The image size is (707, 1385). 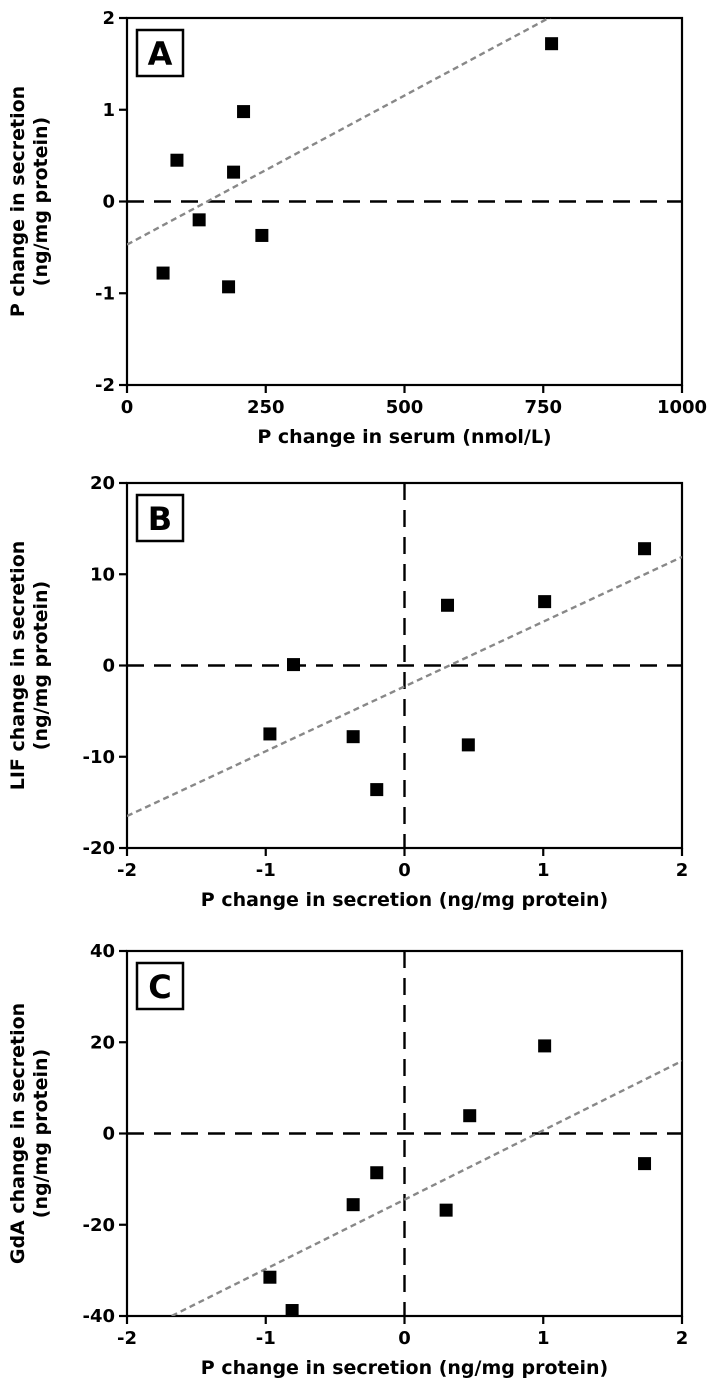 What do you see at coordinates (105, 385) in the screenshot?
I see `y-tick-label: -2` at bounding box center [105, 385].